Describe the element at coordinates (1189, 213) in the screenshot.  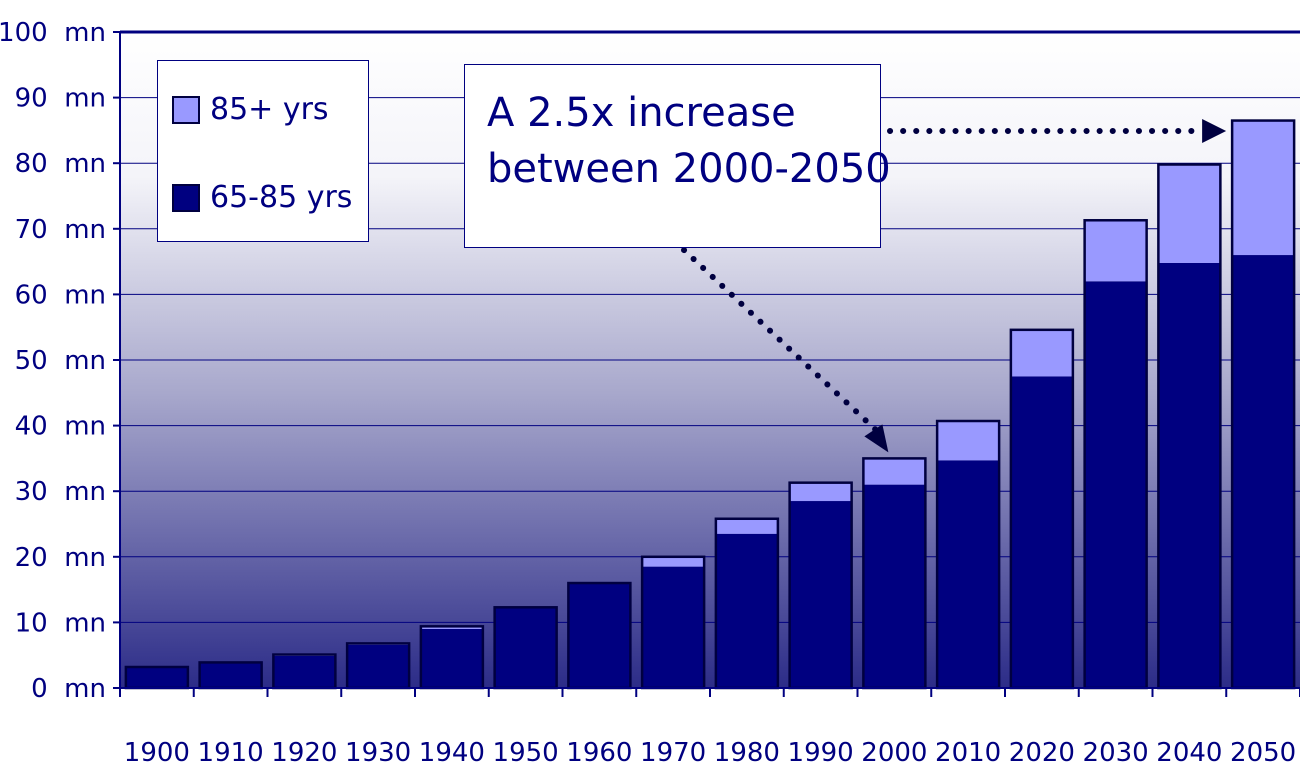
I see `bar-2040-85plus` at that location.